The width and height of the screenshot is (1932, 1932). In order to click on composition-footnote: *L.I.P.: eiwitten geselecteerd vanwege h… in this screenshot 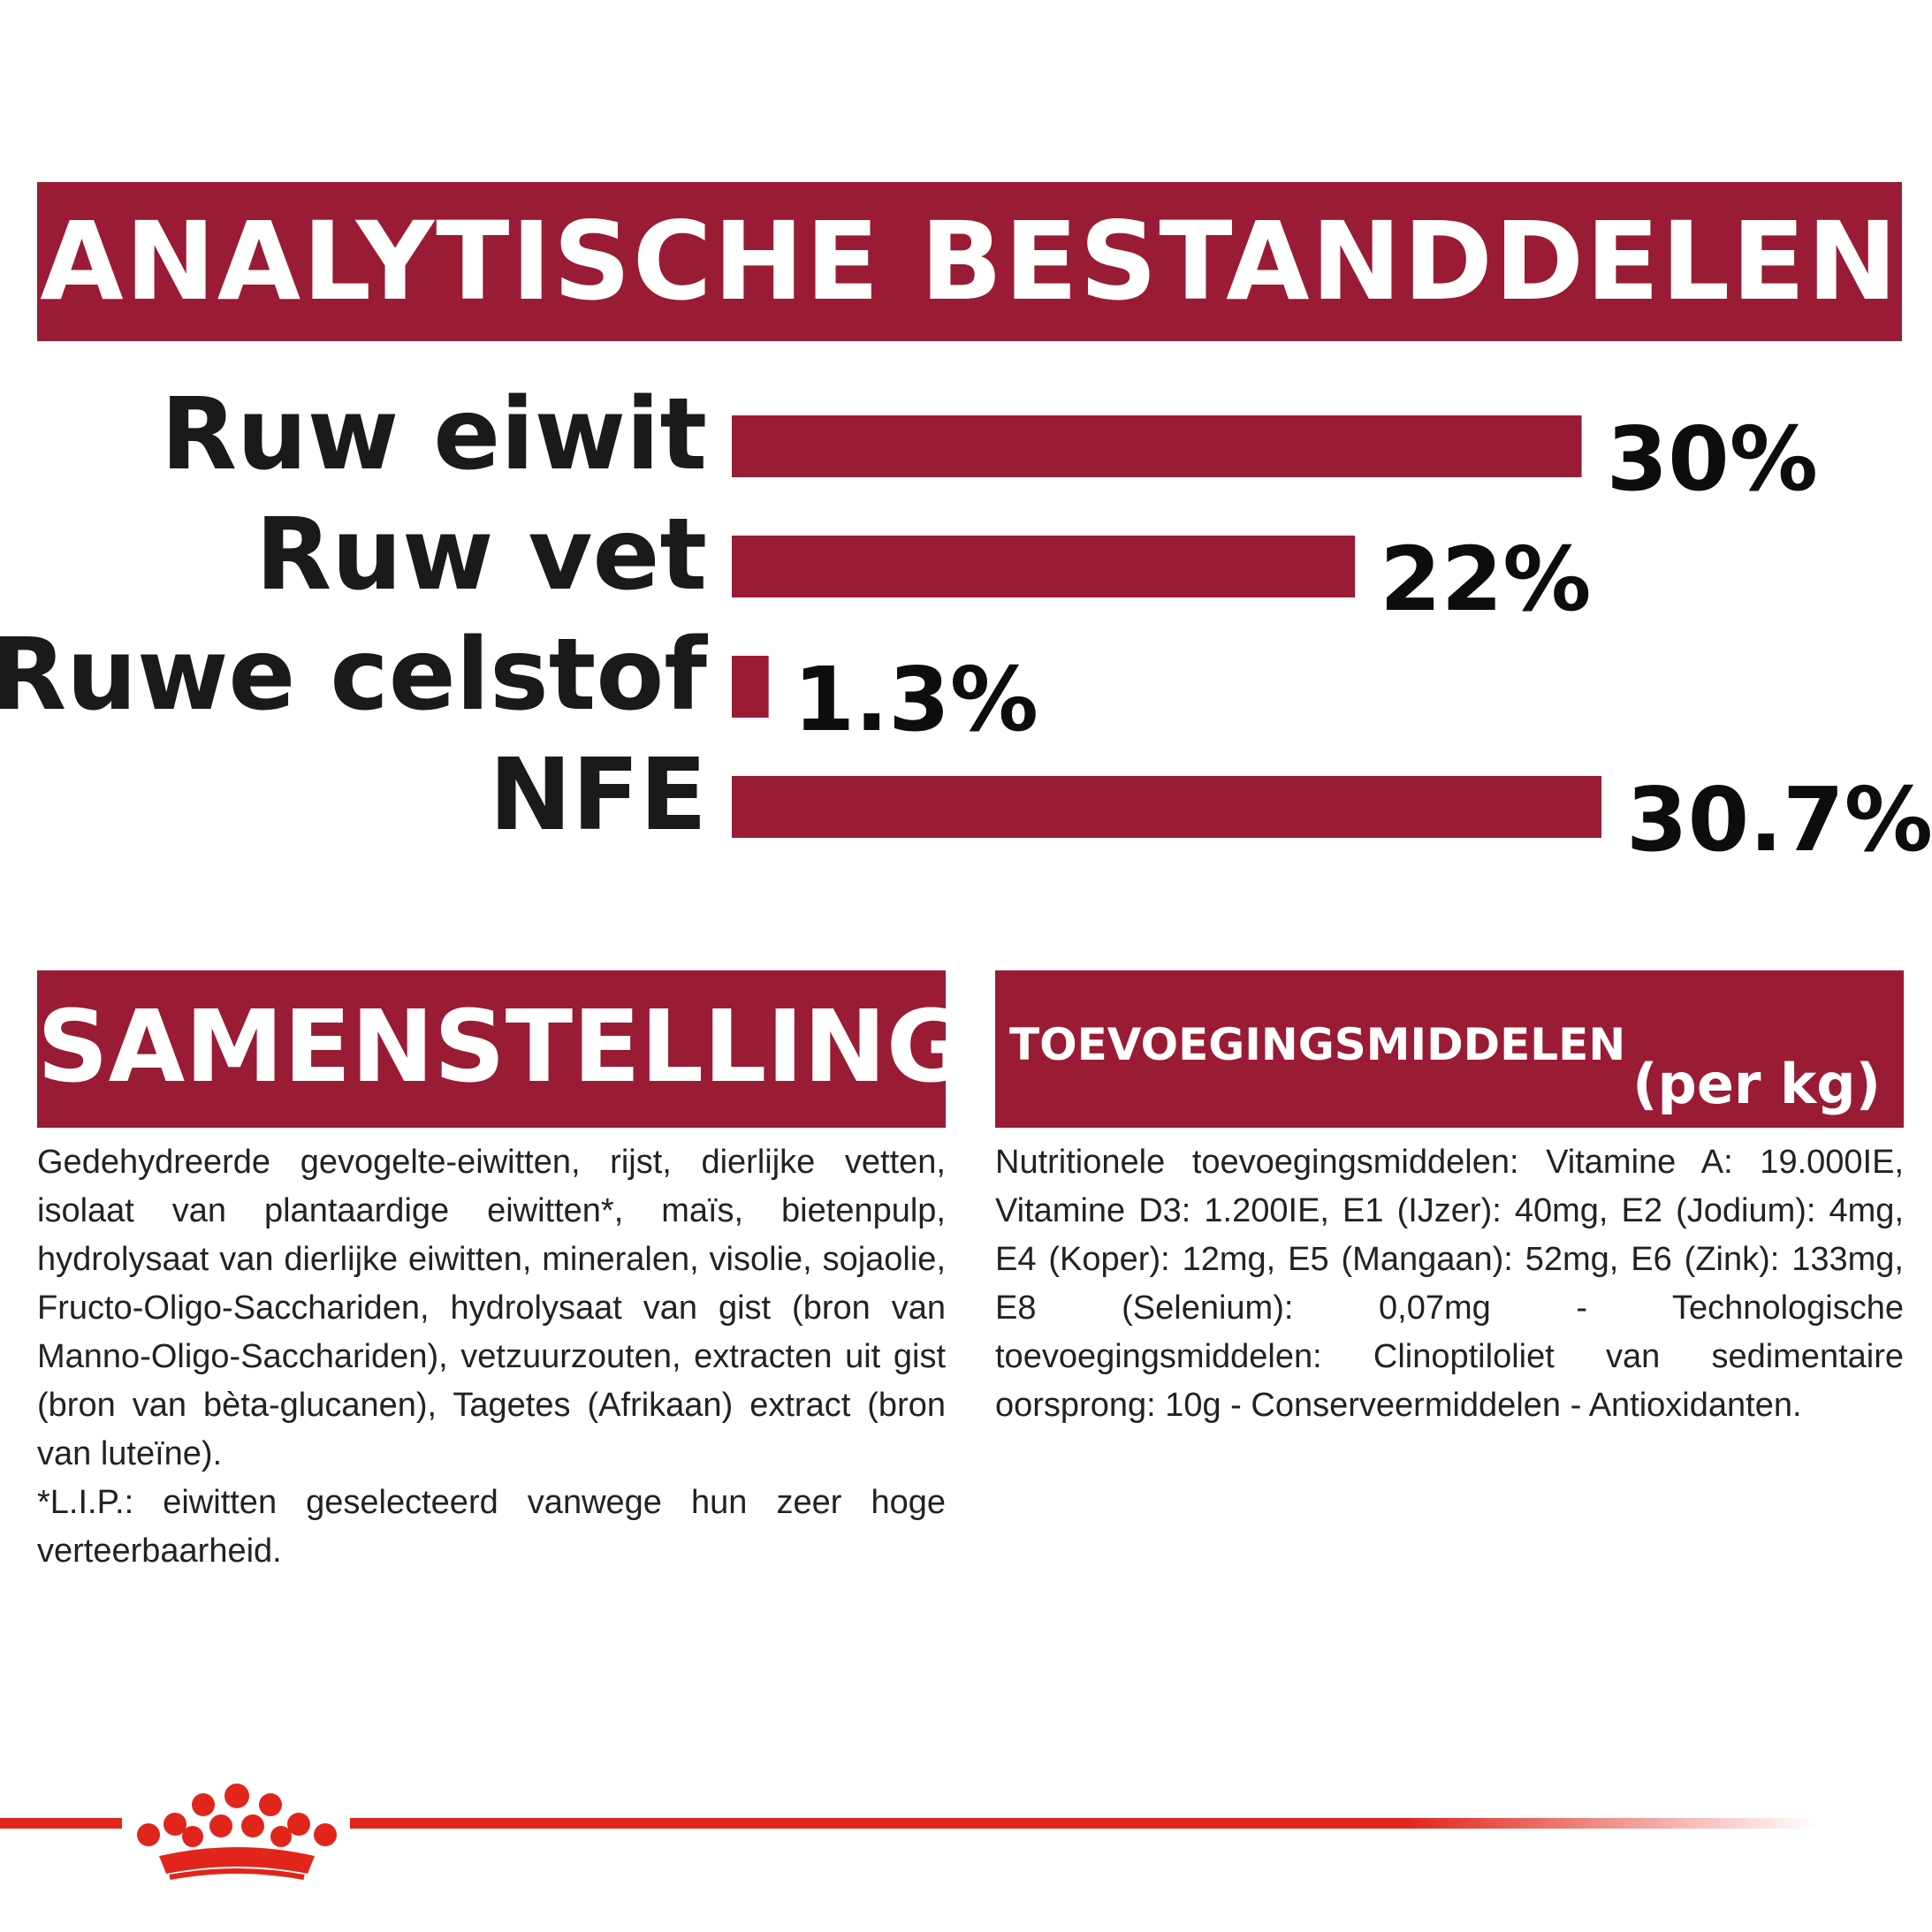, I will do `click(492, 1527)`.